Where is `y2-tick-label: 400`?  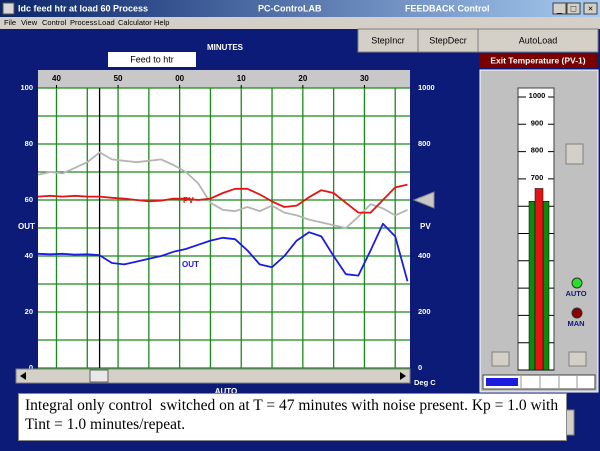
y2-tick-label: 400 is located at coordinates (424, 255).